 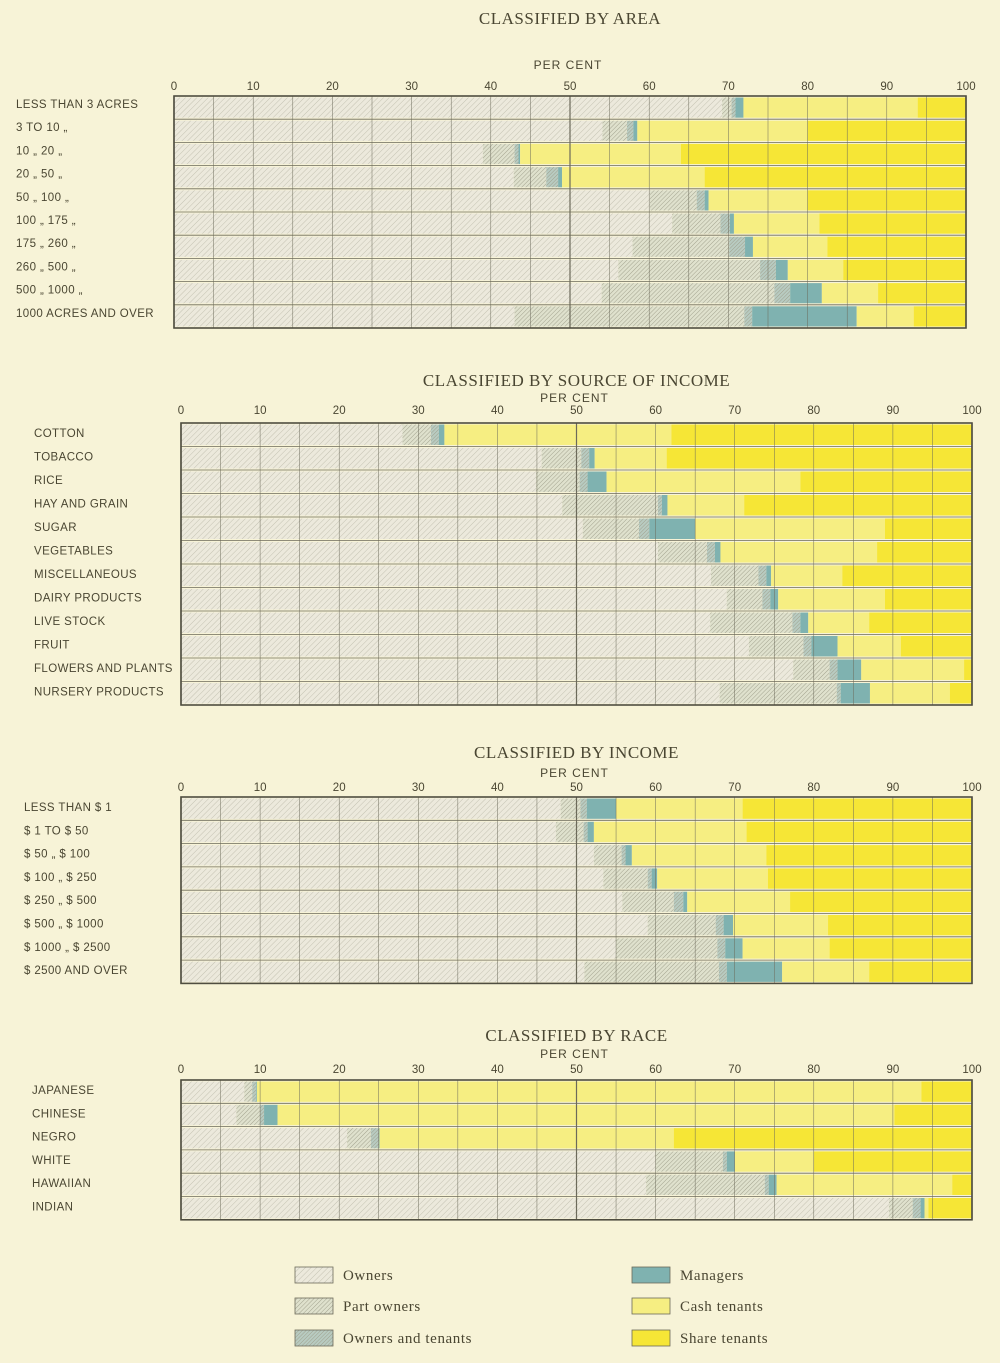 I want to click on category-label: 100 „ 175 „, so click(x=46, y=221).